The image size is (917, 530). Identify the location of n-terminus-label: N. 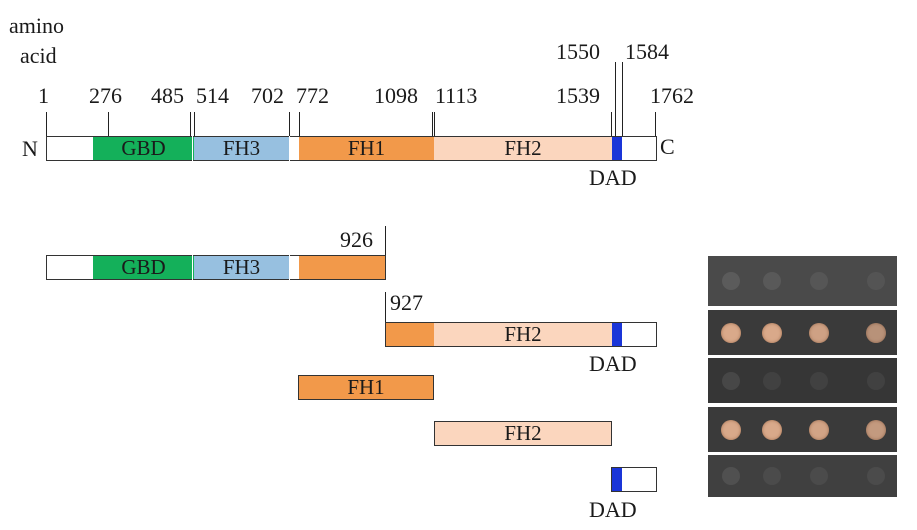
(30, 148).